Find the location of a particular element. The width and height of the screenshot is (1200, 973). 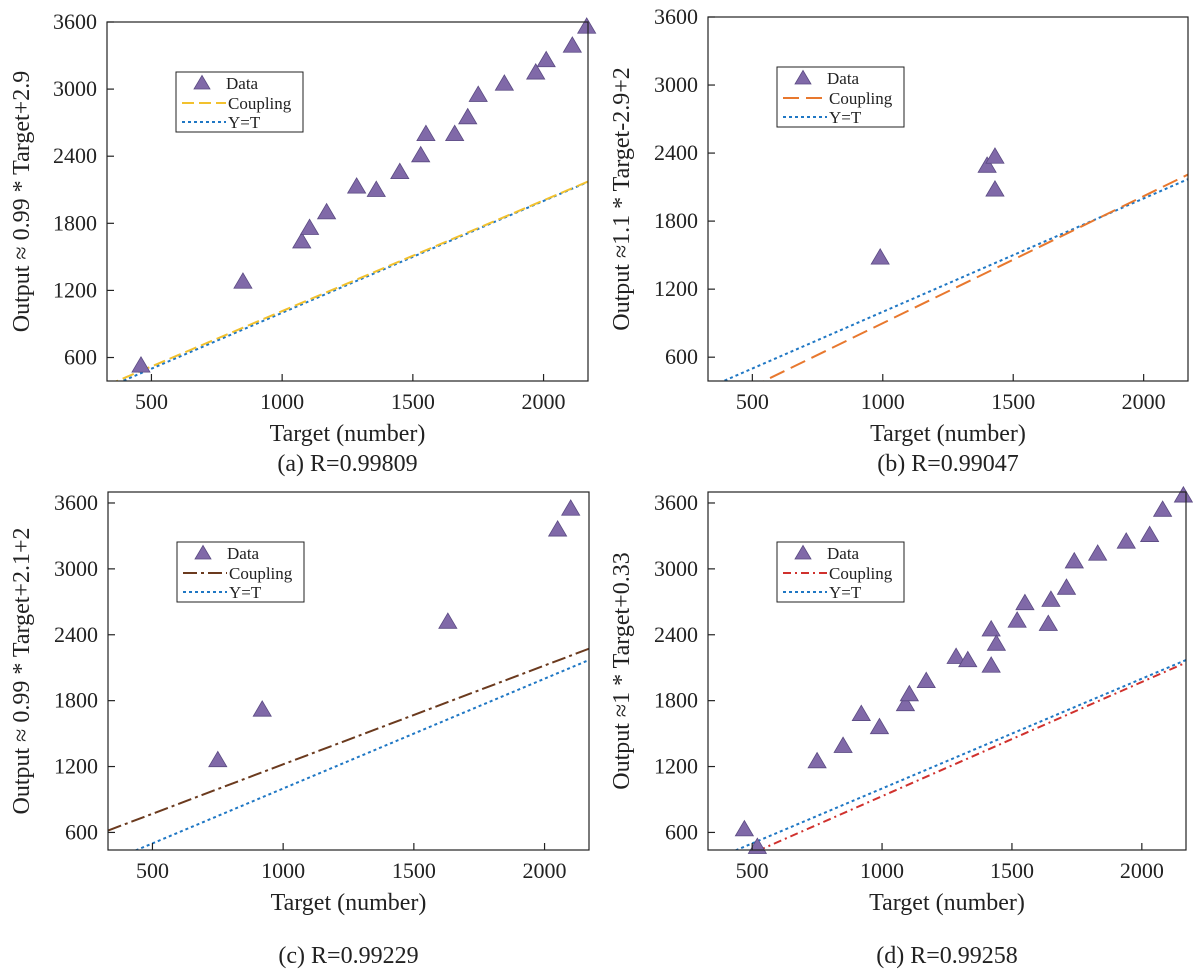

y-axis-label: Output ≈ 0.99 * Target+2.1+2 is located at coordinates (22, 671).